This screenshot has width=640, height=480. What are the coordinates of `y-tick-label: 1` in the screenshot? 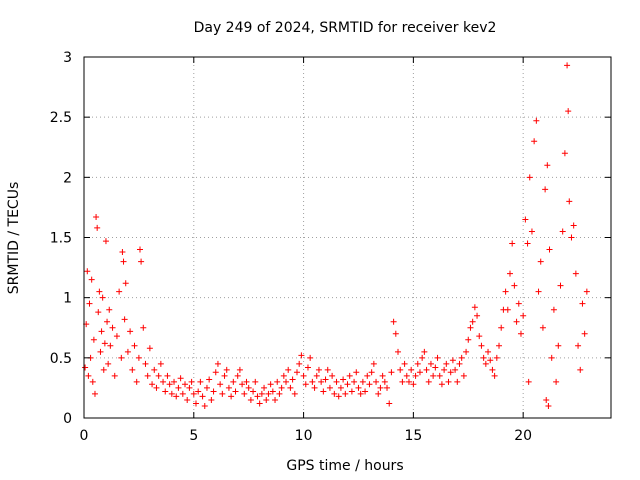 It's located at (67, 299).